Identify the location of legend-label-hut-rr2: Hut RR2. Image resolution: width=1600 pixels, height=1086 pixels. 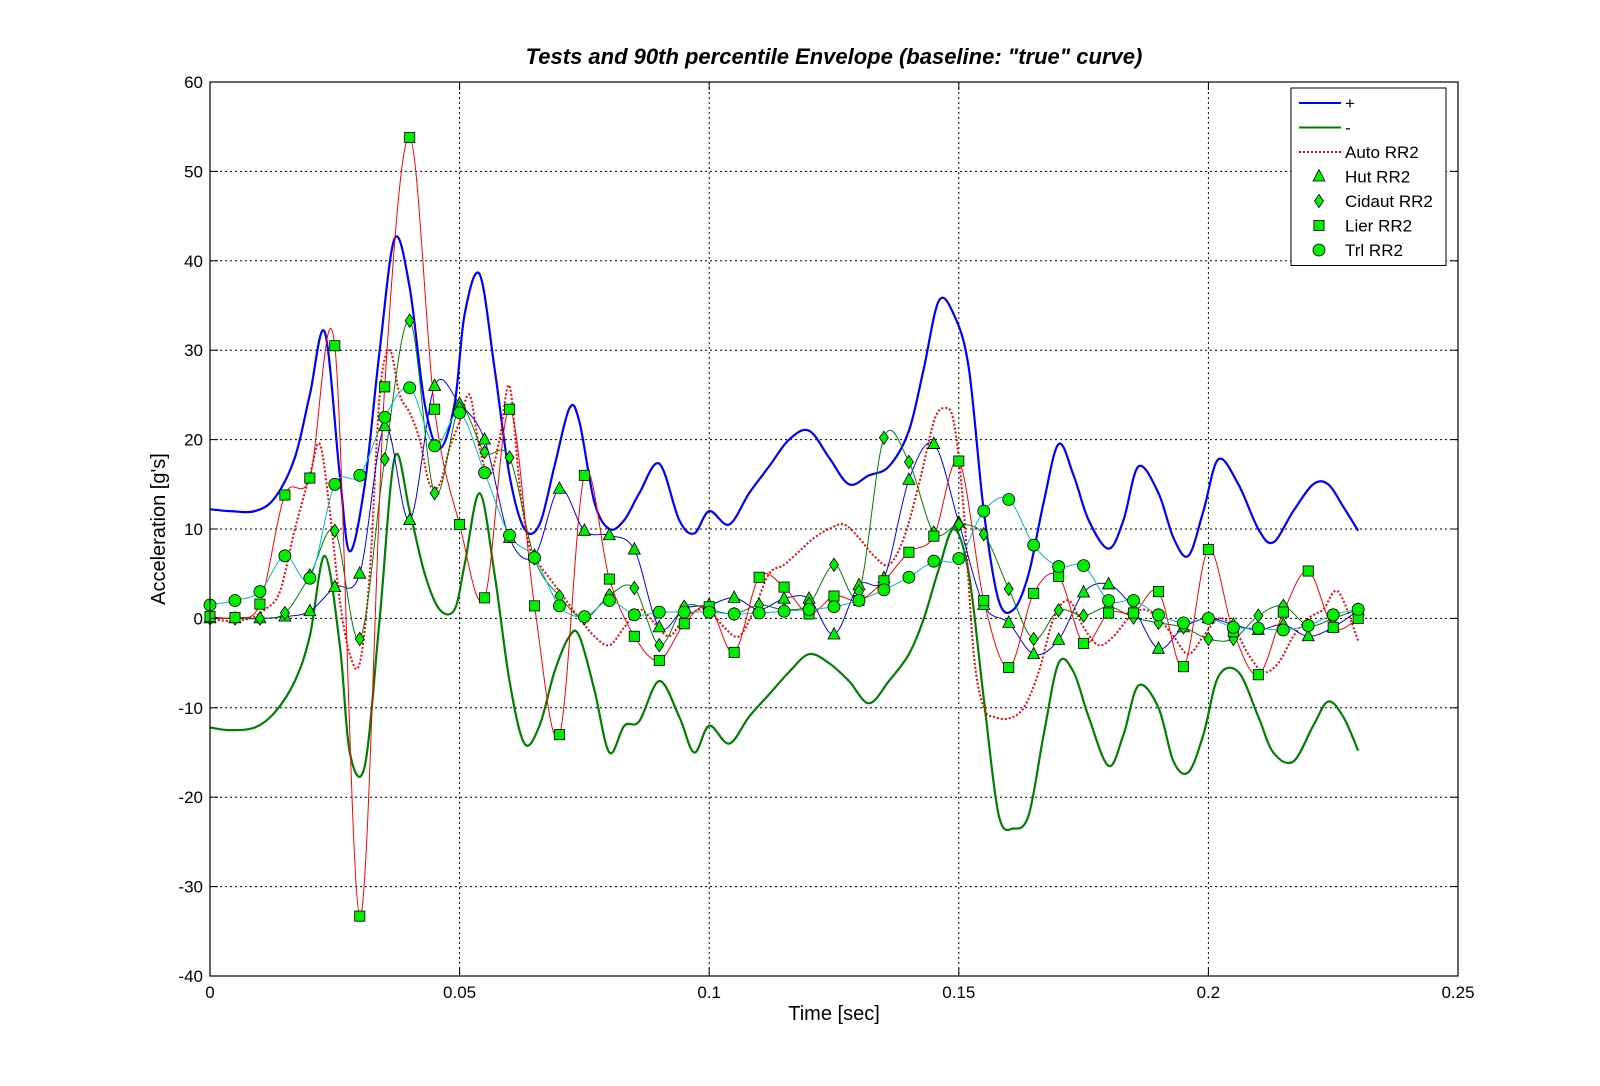
(1377, 177).